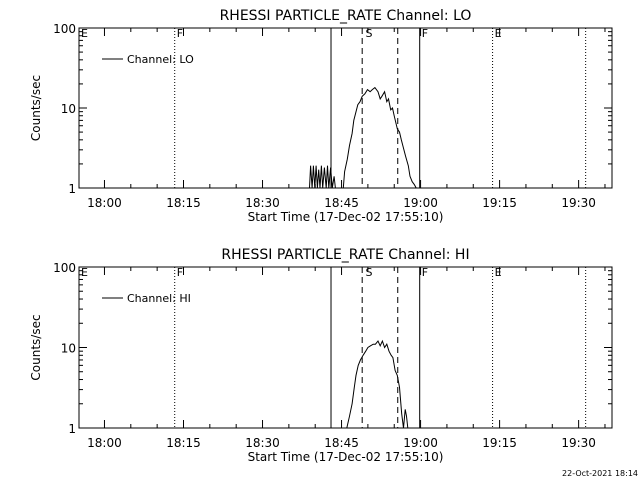 The image size is (640, 480). I want to click on legend-label: Channel: HI, so click(159, 298).